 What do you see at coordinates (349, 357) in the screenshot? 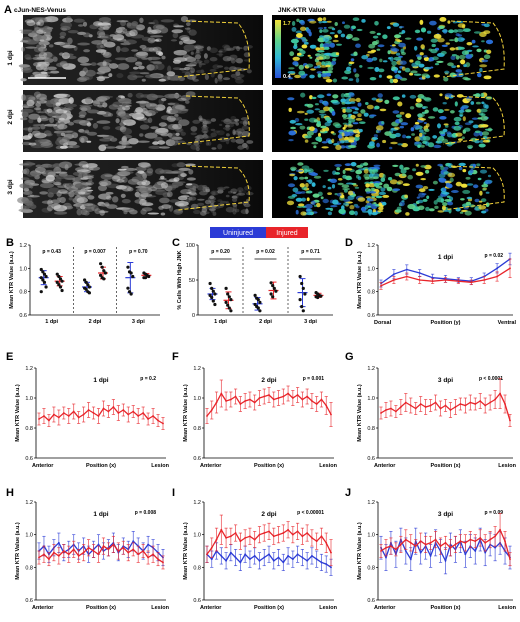
I see `panel-label-g: G` at bounding box center [349, 357].